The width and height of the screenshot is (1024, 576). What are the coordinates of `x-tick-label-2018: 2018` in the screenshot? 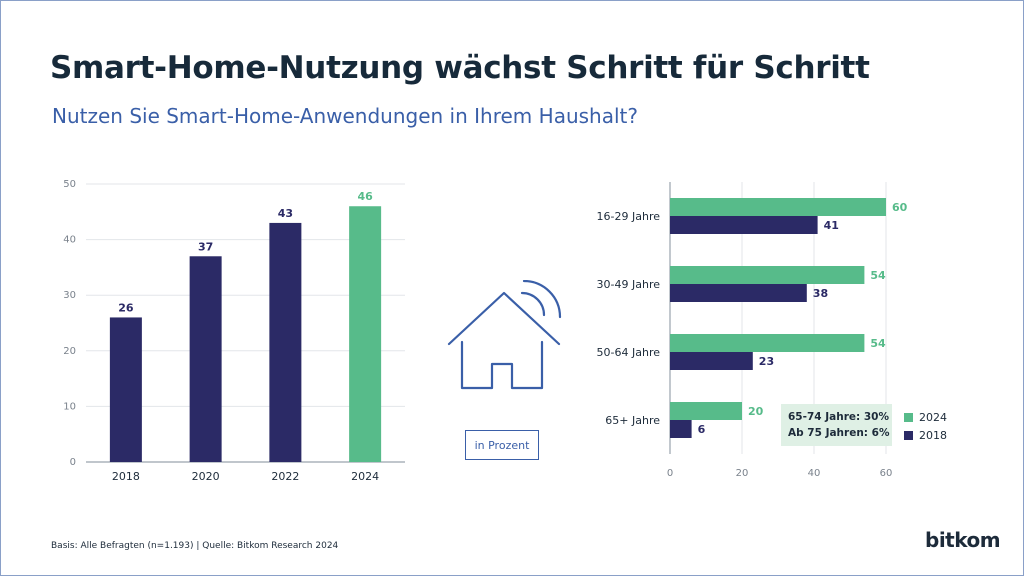 It's located at (126, 476).